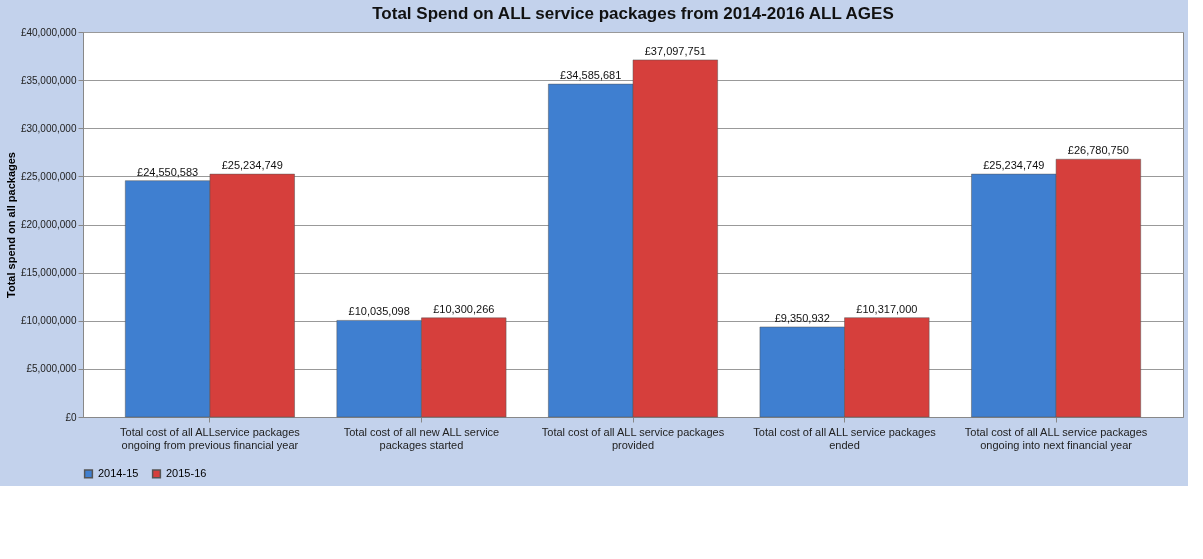 Image resolution: width=1203 pixels, height=559 pixels. Describe the element at coordinates (186, 472) in the screenshot. I see `legend-label: 2015-16` at that location.